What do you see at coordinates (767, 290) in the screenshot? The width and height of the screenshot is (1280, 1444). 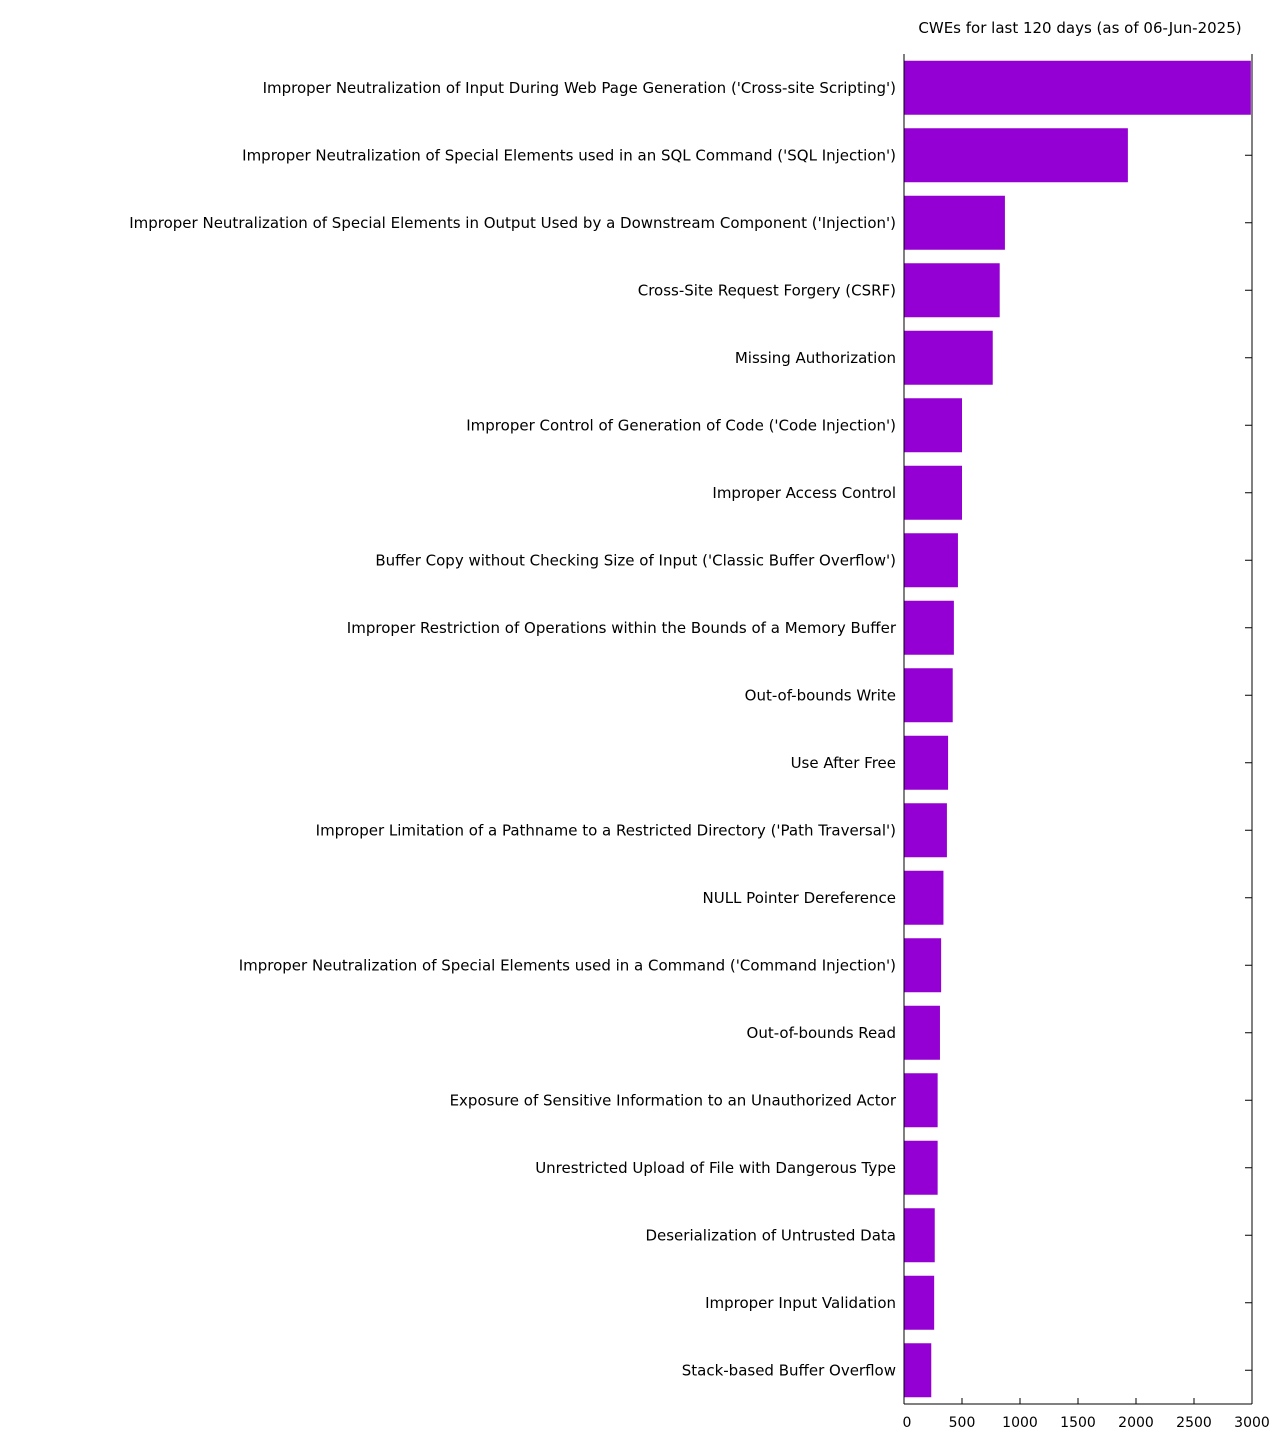 I see `category-label: Cross-Site Request Forgery (CSRF)` at bounding box center [767, 290].